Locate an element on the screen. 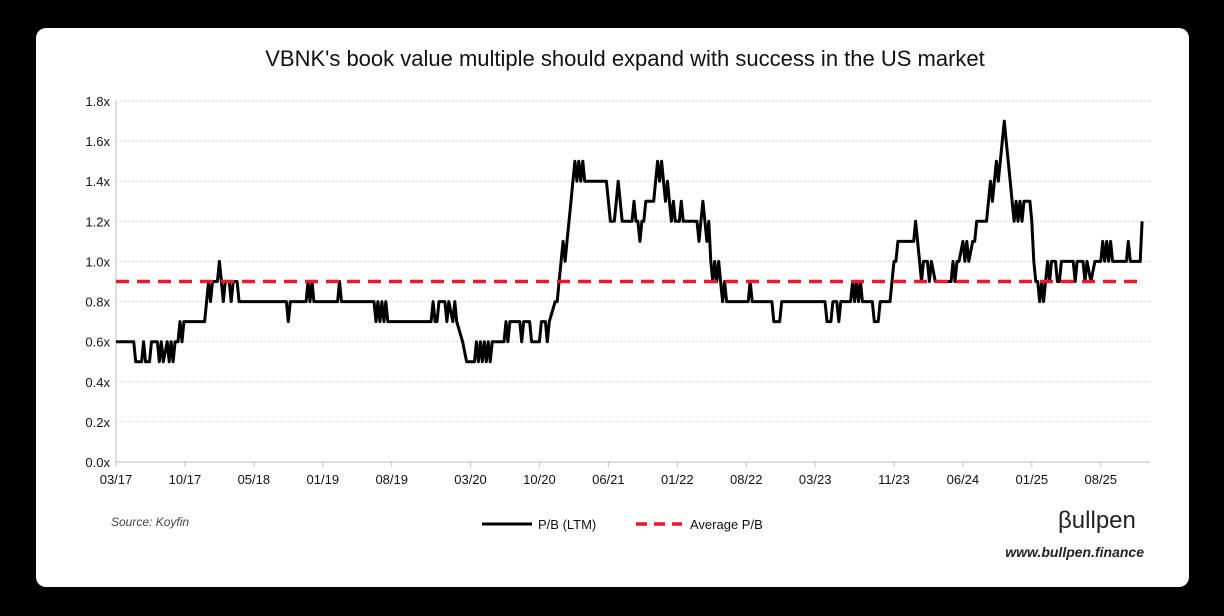 This screenshot has height=616, width=1224. x-tick-label: 05/18 is located at coordinates (254, 479).